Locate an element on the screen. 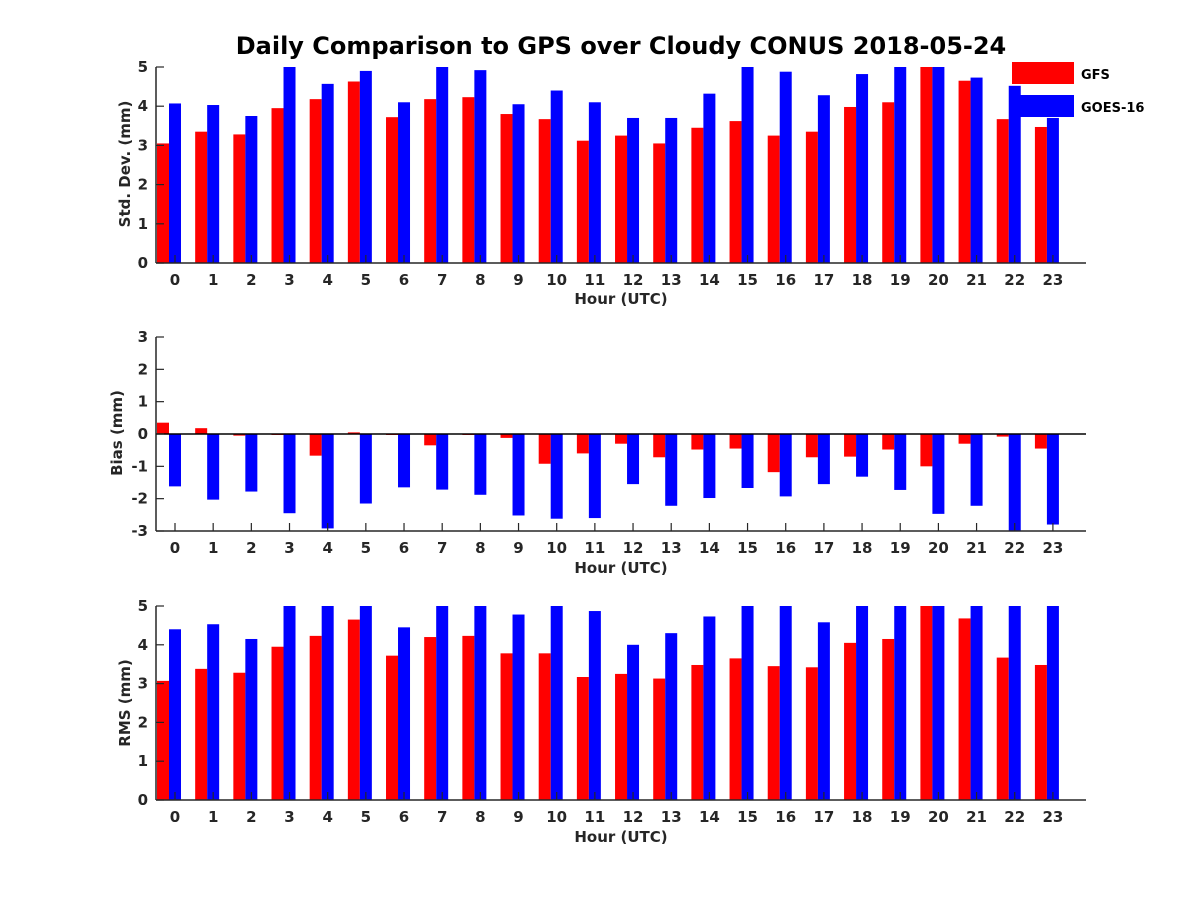 The height and width of the screenshot is (900, 1200). rms-xtick-label: 9 is located at coordinates (518, 817).